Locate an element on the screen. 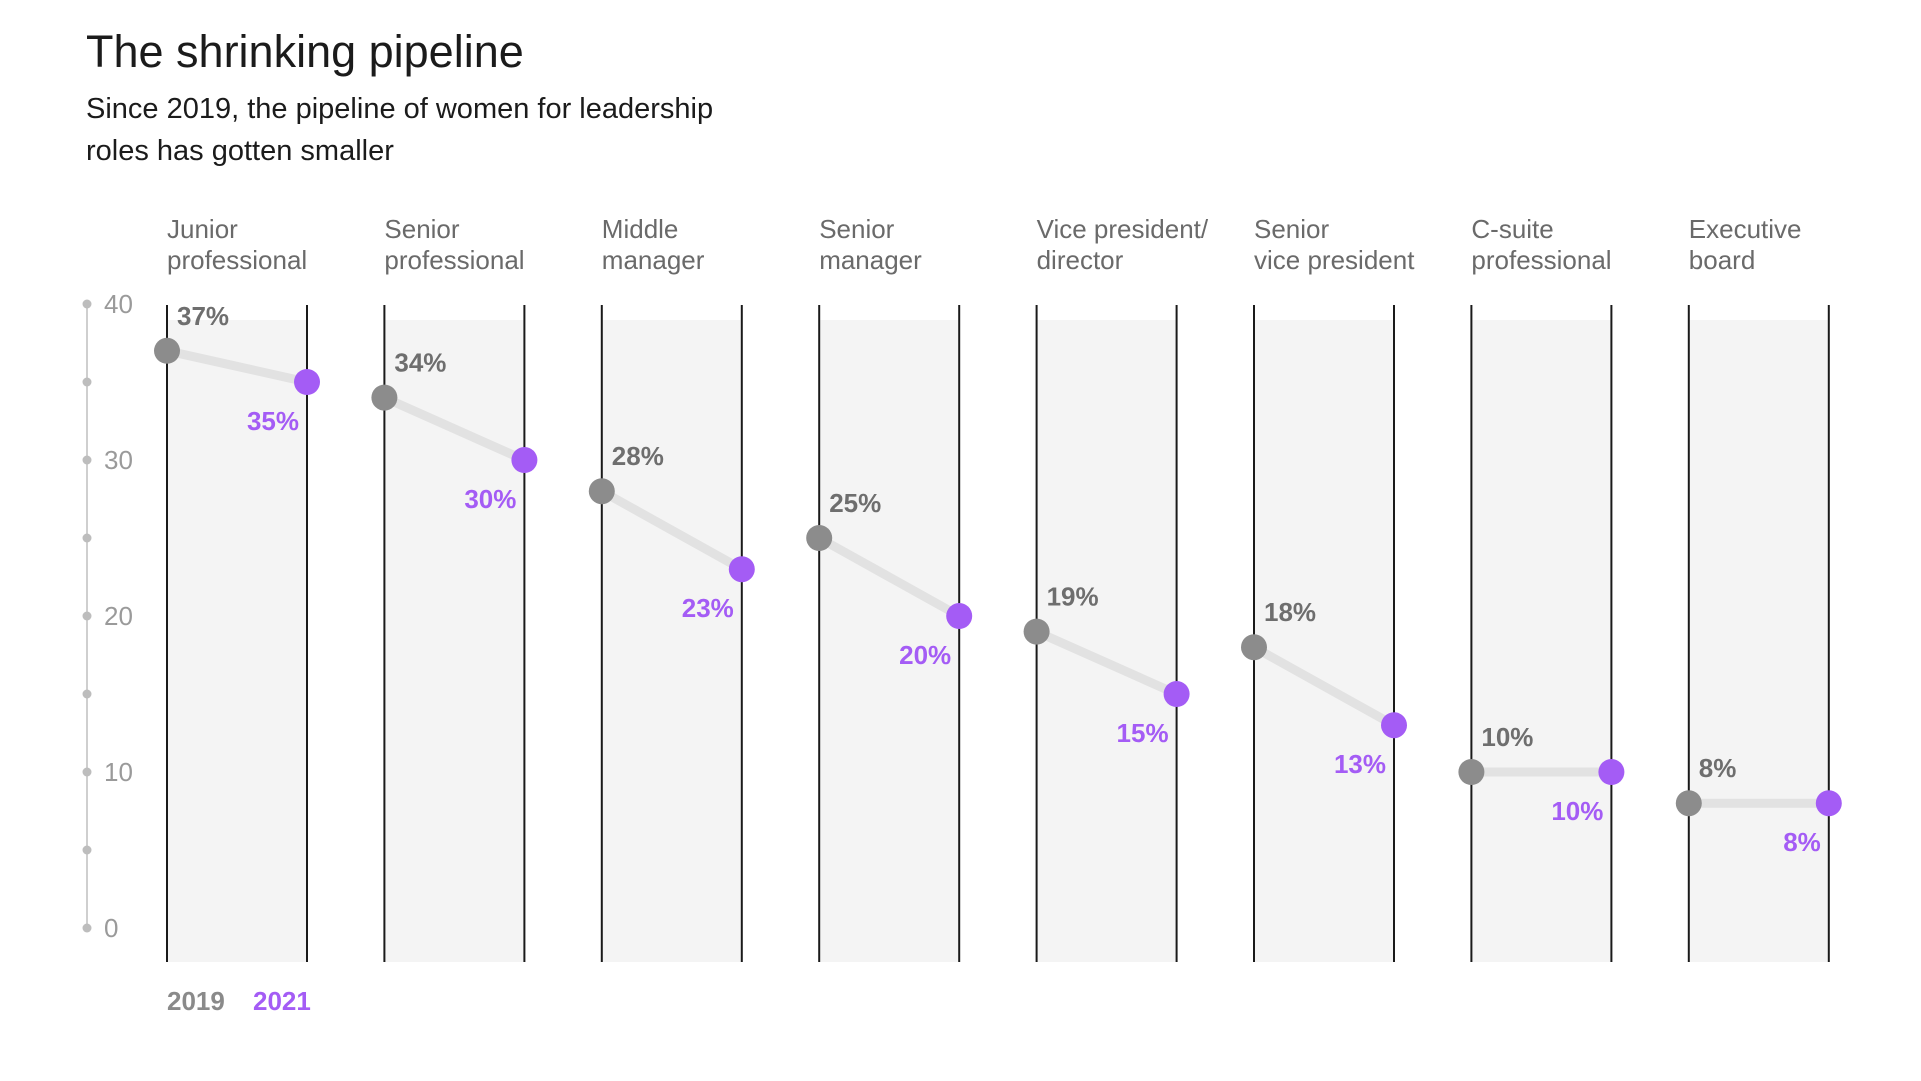 The height and width of the screenshot is (1081, 1921). legend-2021: 2021 is located at coordinates (282, 1001).